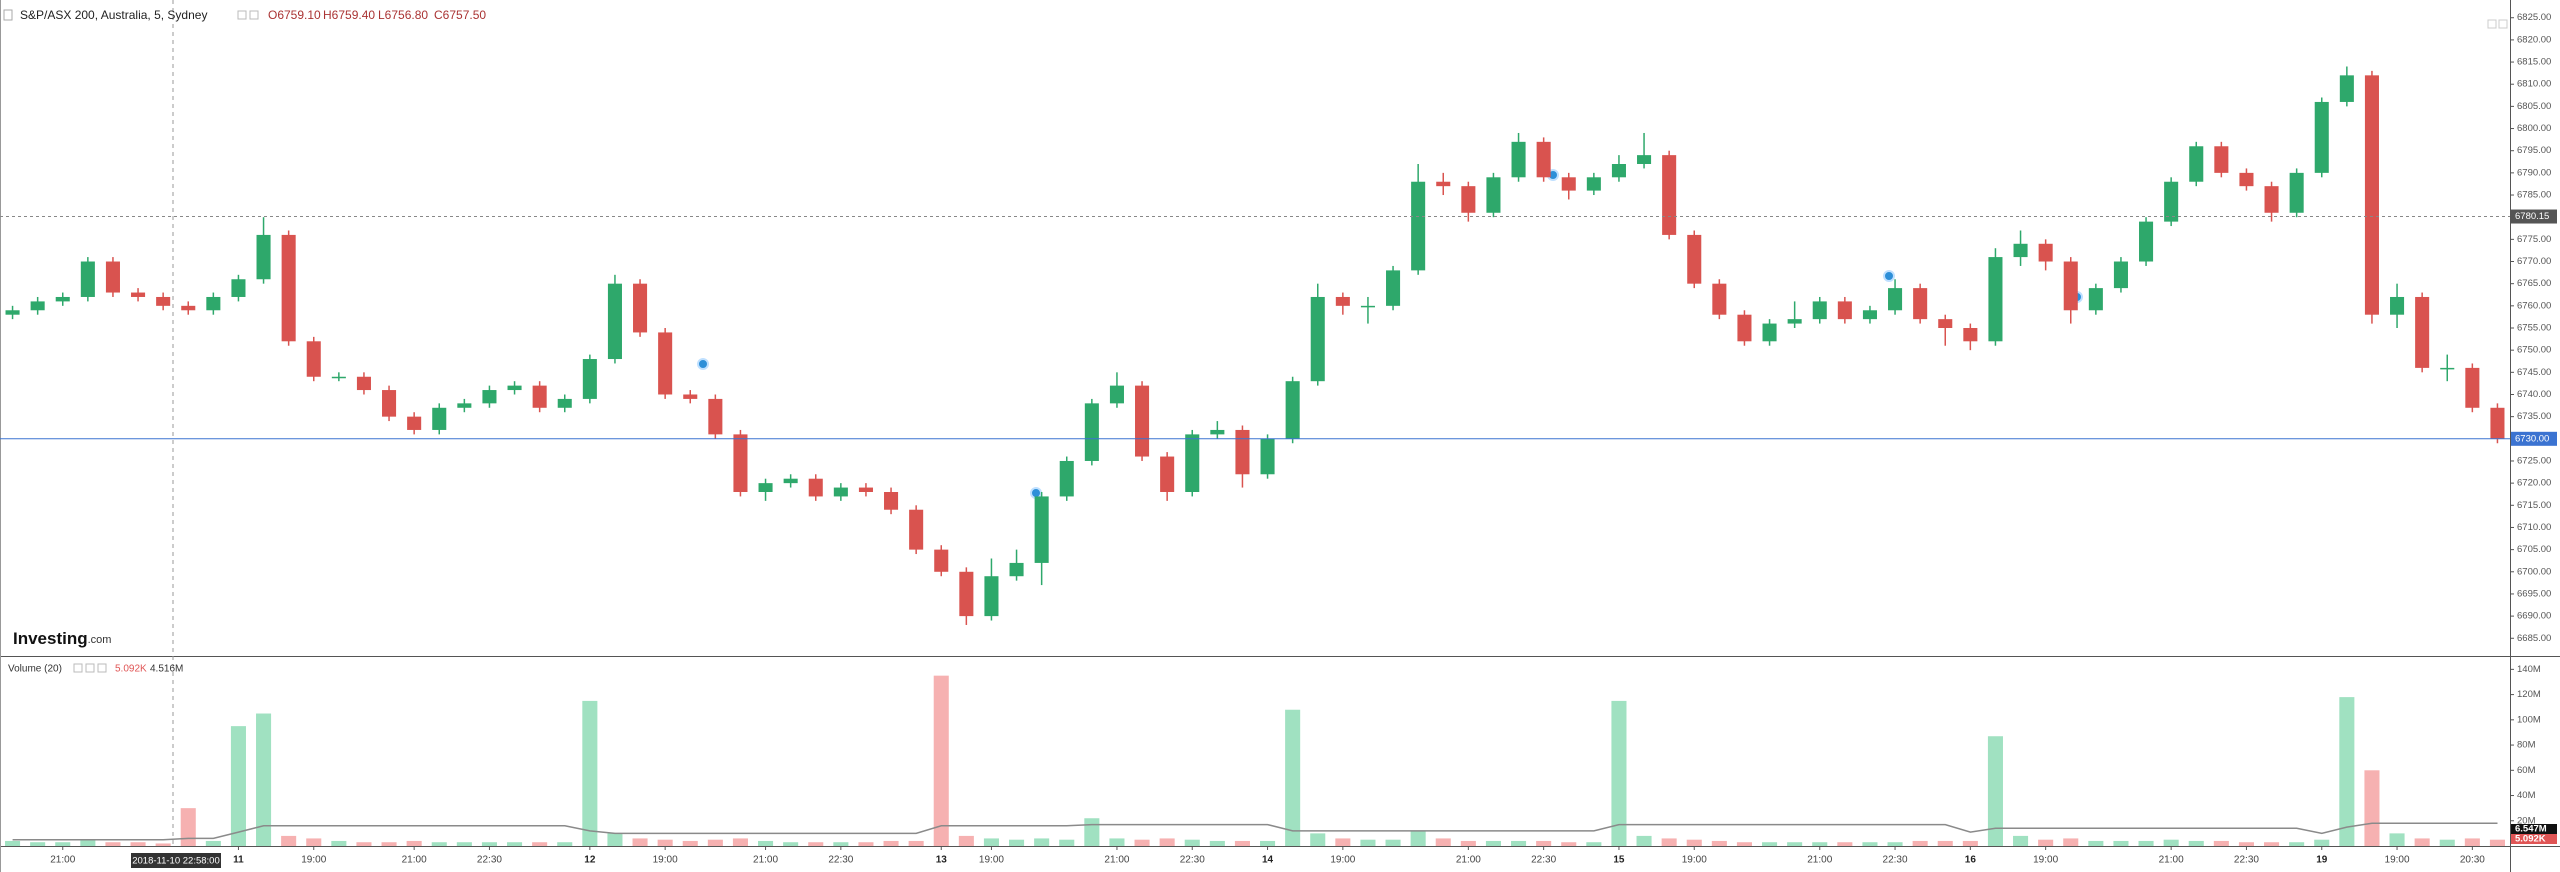  What do you see at coordinates (2532, 438) in the screenshot?
I see `price-line-label: 6730.00` at bounding box center [2532, 438].